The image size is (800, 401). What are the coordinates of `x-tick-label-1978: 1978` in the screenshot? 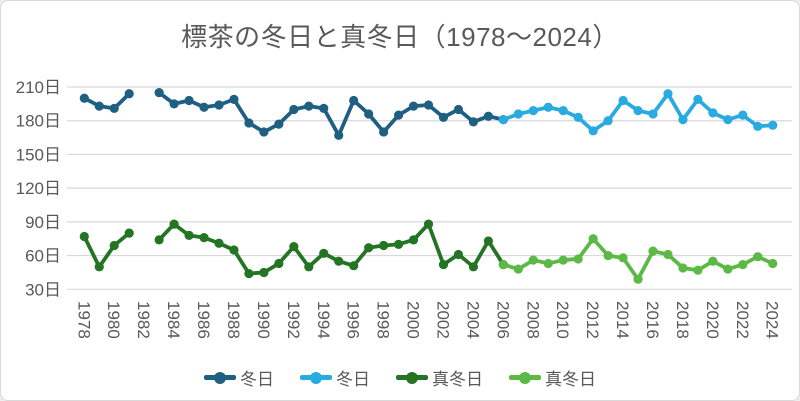 It's located at (83, 320).